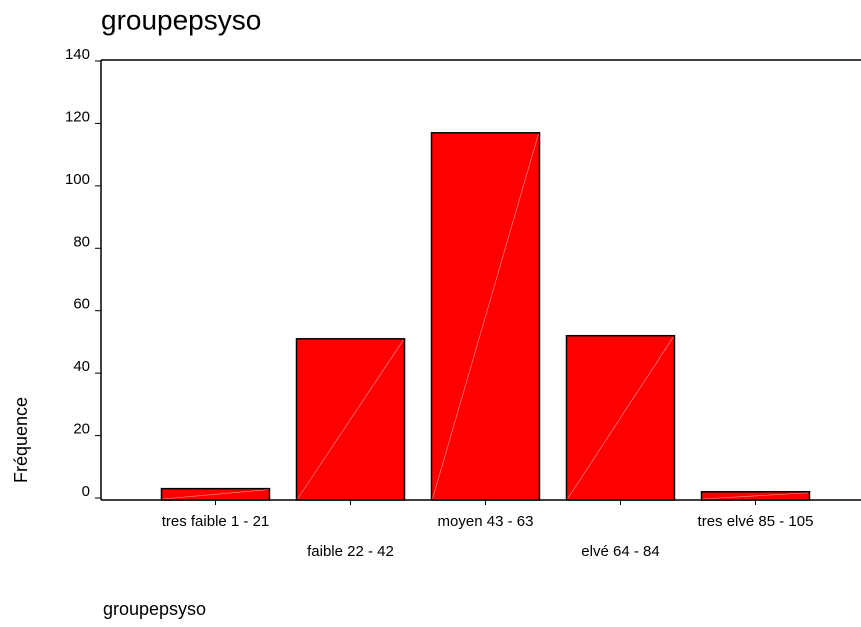 The width and height of the screenshot is (861, 627). I want to click on y-tick-label: 120, so click(77, 116).